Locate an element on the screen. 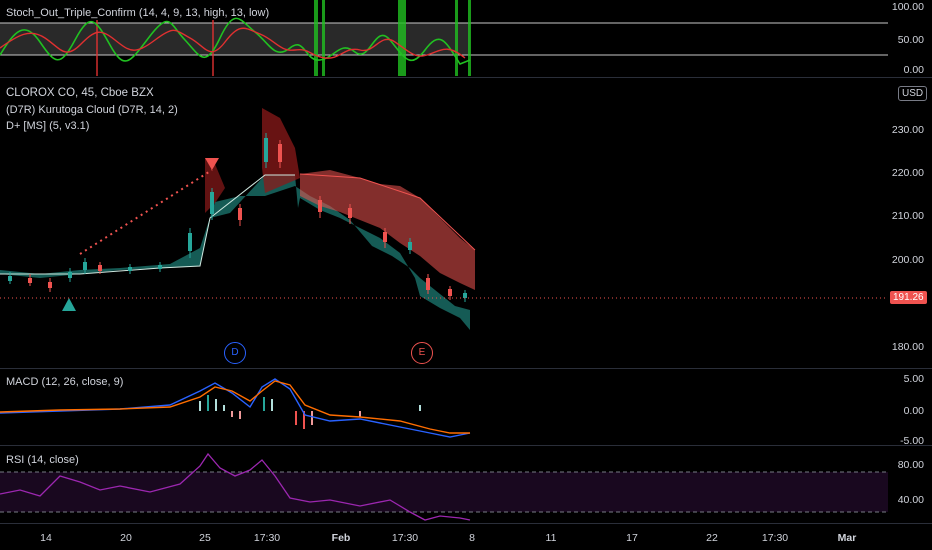  currency-button: USD is located at coordinates (913, 93).